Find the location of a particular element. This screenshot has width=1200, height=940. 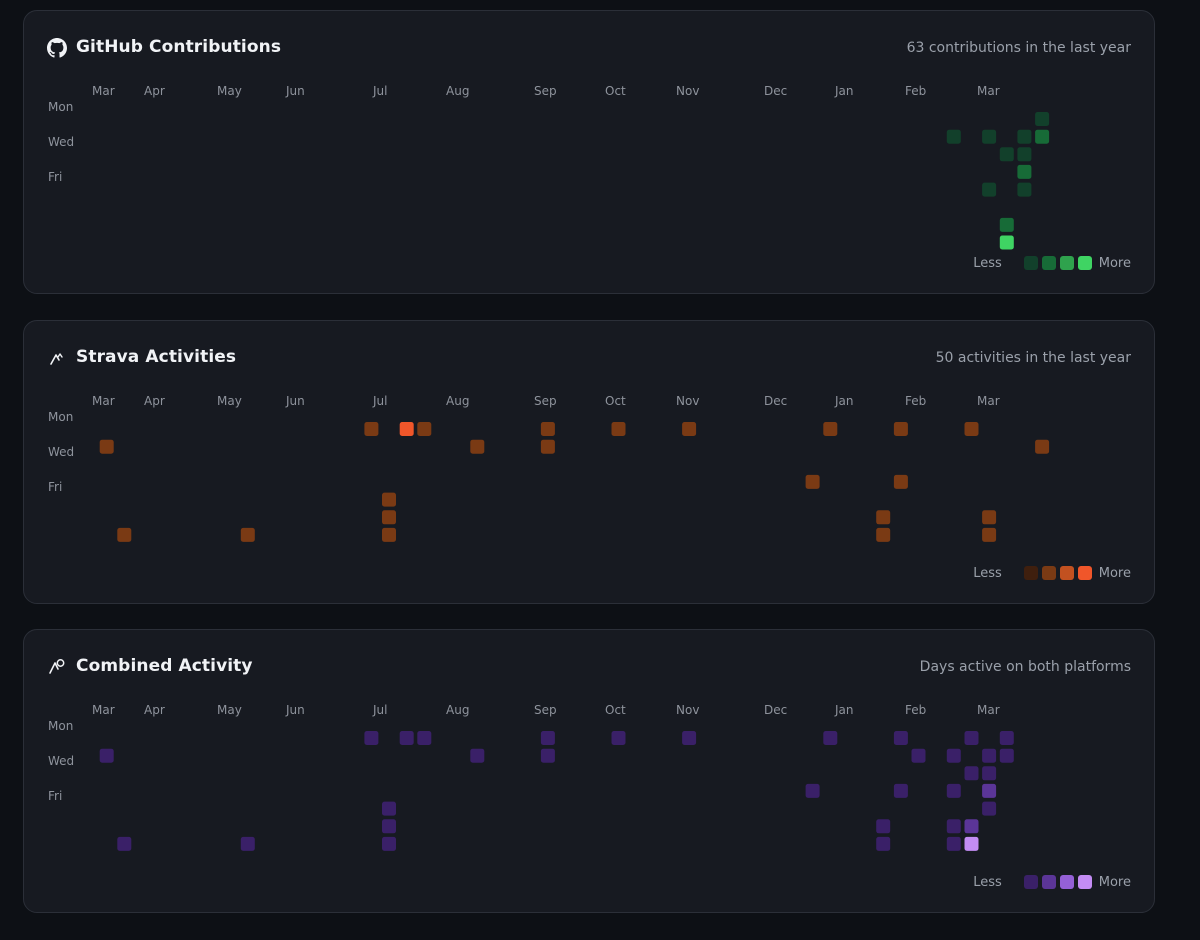

month-label: Nov is located at coordinates (687, 401).